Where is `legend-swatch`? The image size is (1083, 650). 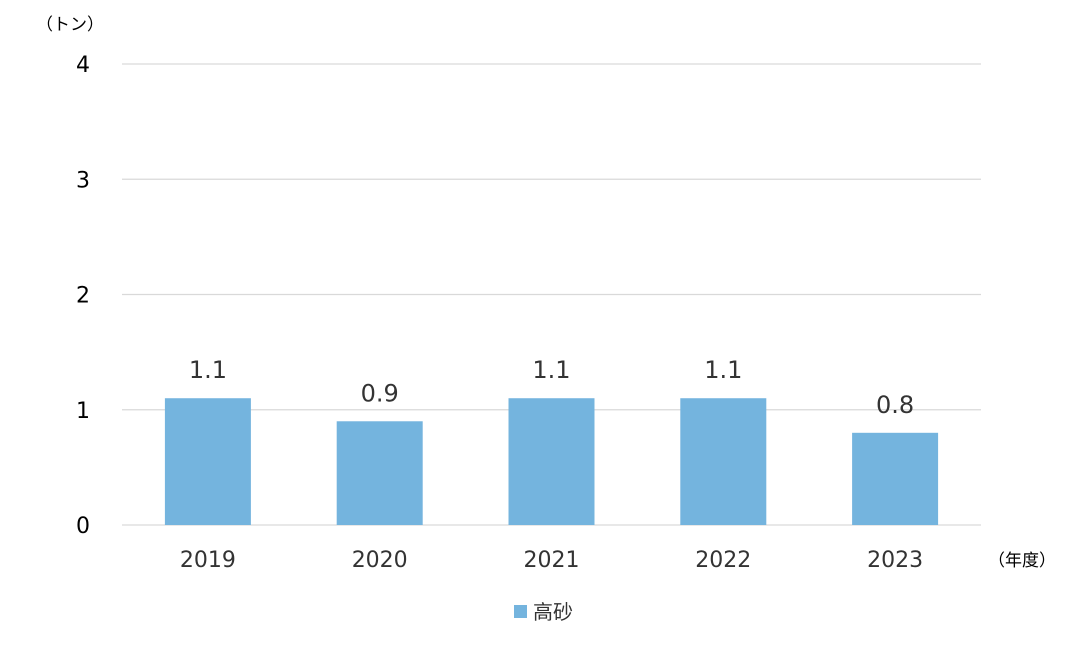
legend-swatch is located at coordinates (520, 611).